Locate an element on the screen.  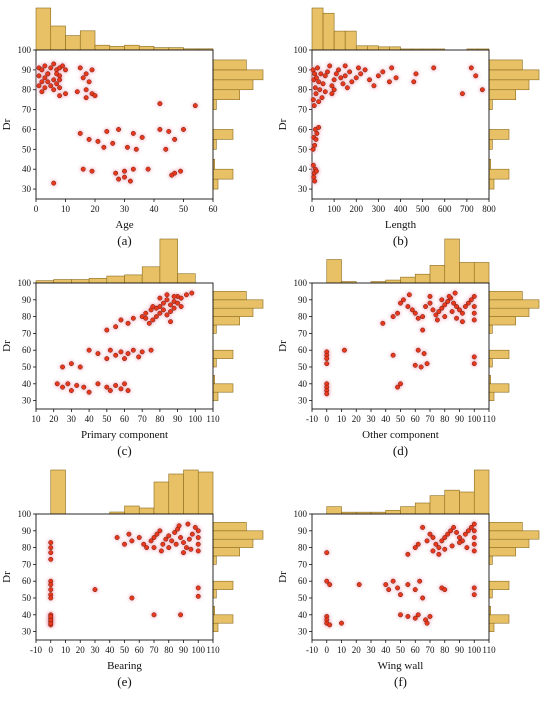
x-axis-label: Length is located at coordinates (401, 225).